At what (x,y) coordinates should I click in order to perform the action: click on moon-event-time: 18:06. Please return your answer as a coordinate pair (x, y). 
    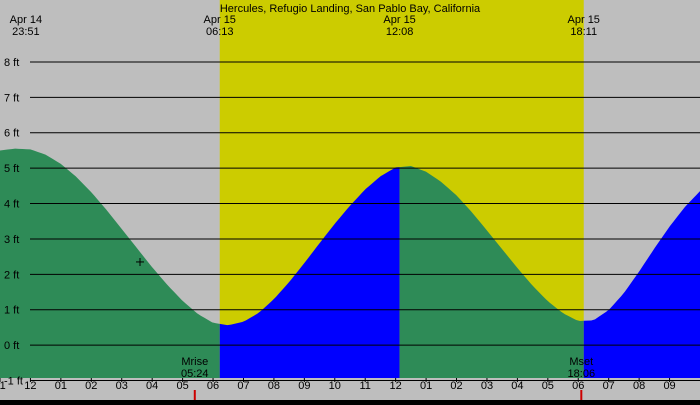
    Looking at the image, I should click on (582, 374).